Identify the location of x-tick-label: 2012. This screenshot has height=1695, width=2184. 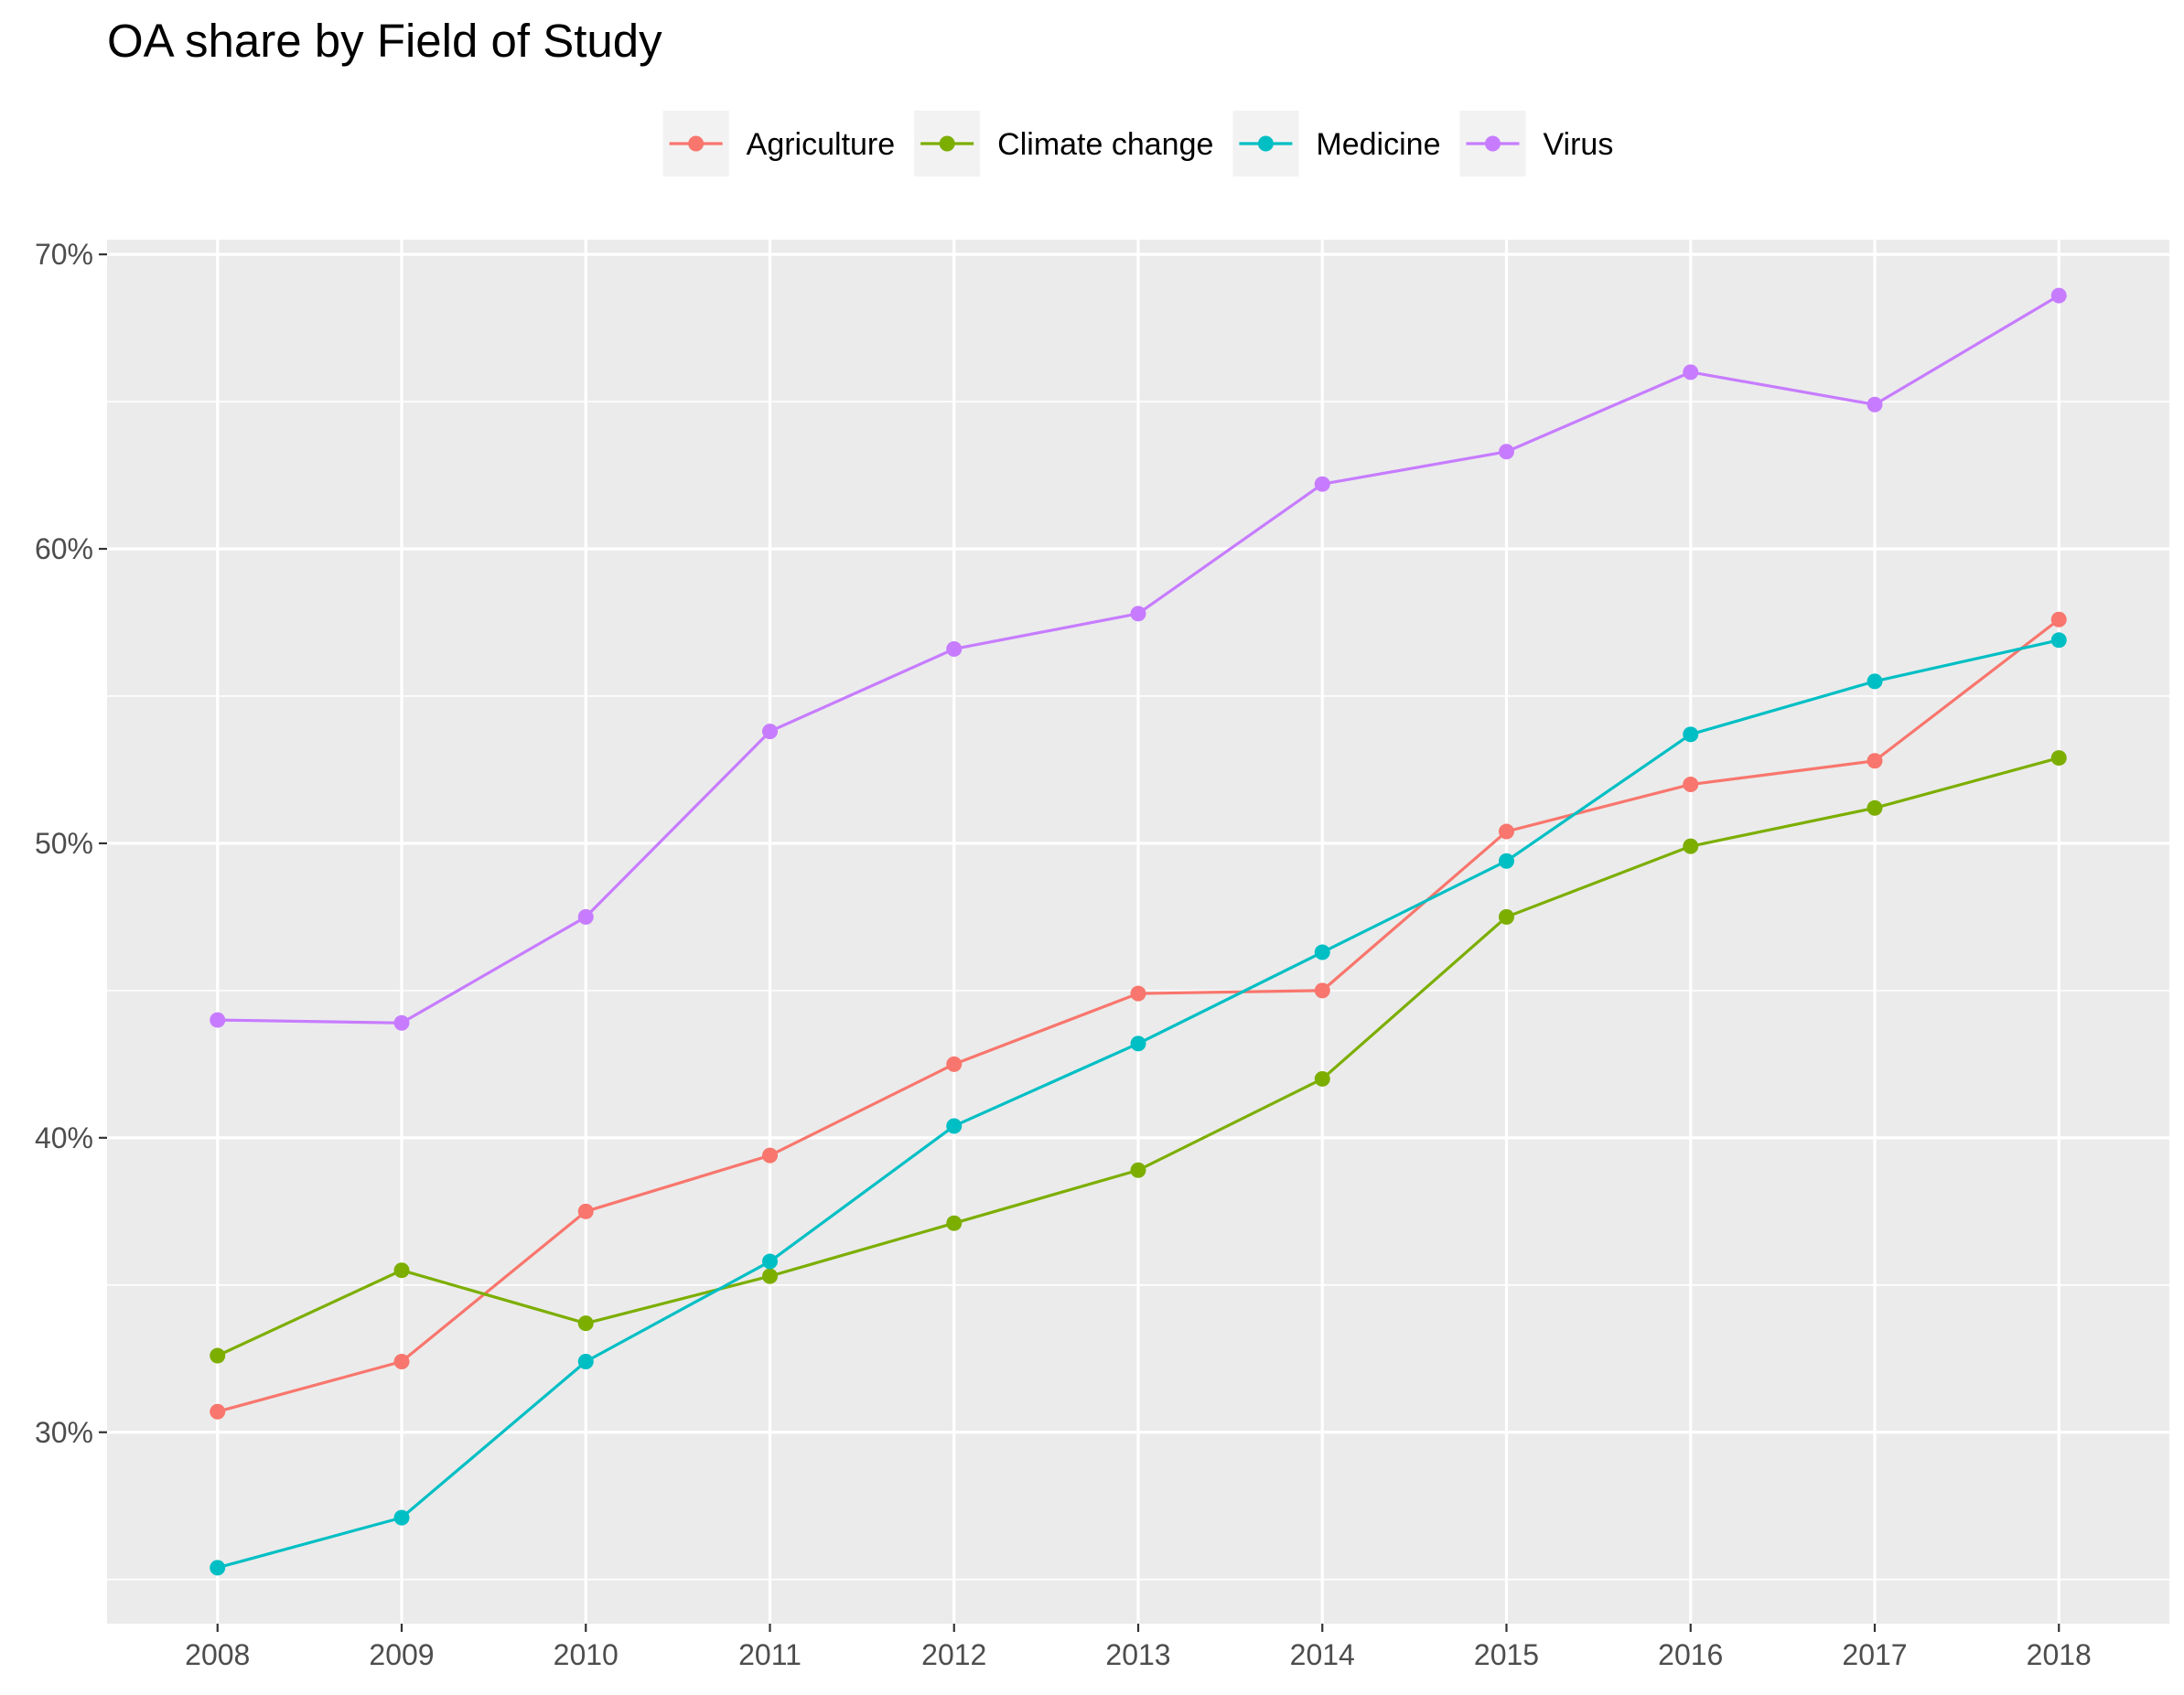
(953, 1654).